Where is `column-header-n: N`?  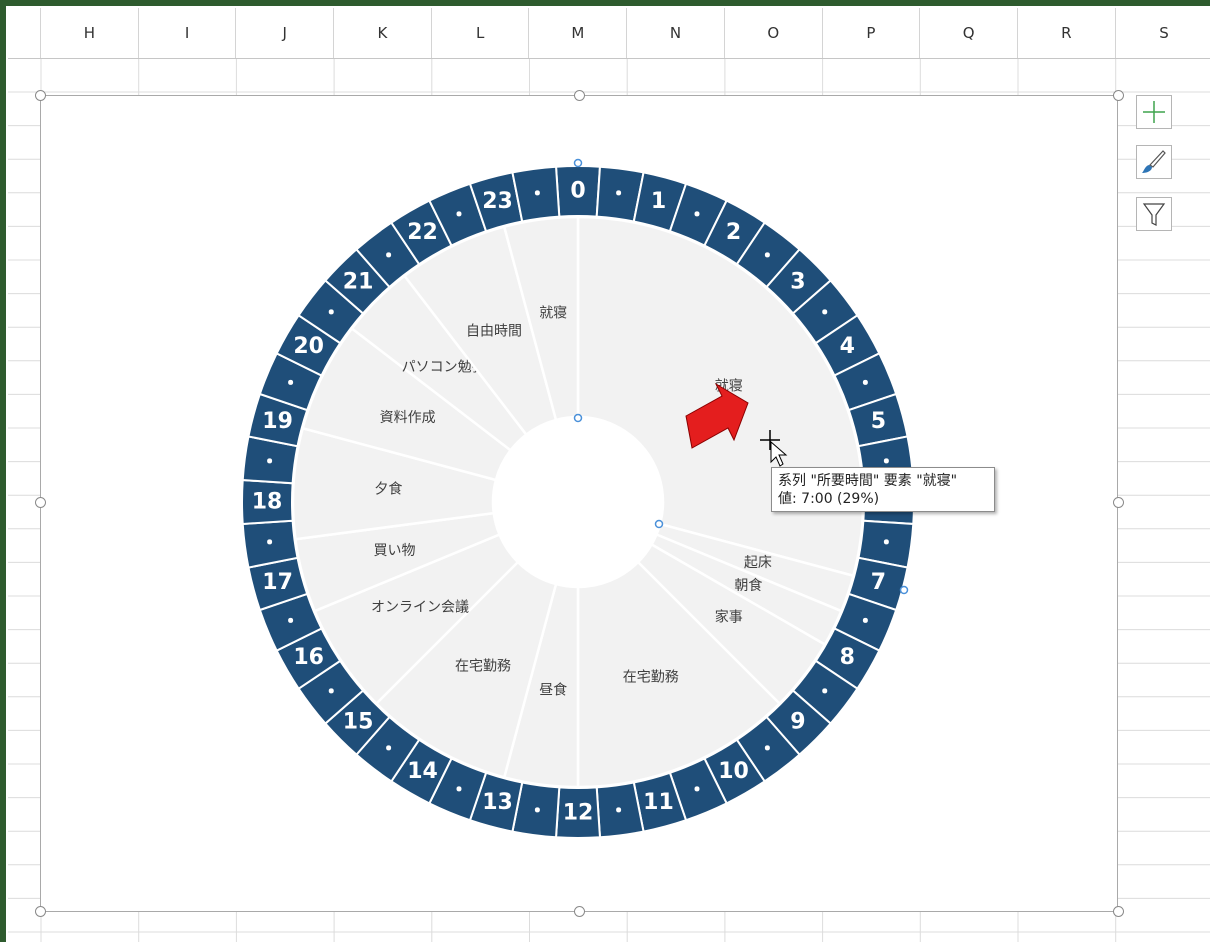
column-header-n: N is located at coordinates (676, 33).